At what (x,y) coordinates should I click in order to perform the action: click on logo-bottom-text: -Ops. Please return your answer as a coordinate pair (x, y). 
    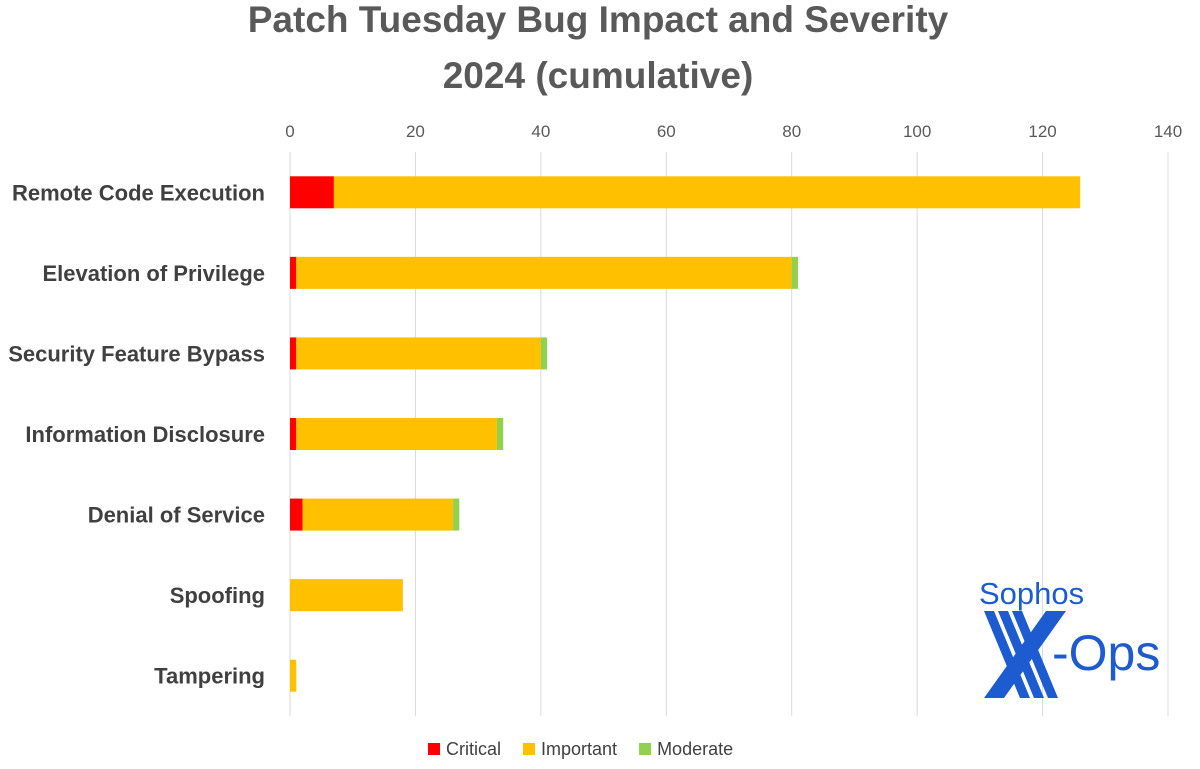
    Looking at the image, I should click on (1106, 653).